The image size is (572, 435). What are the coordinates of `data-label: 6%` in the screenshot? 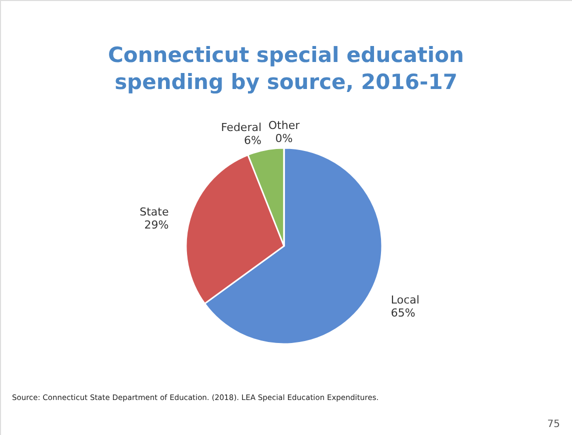 It's located at (253, 141).